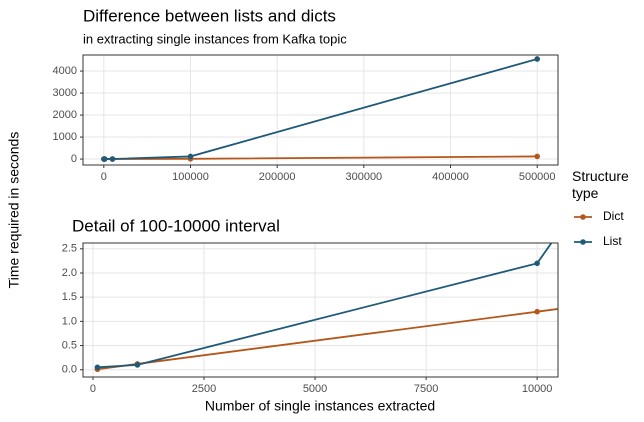 This screenshot has height=422, width=644. What do you see at coordinates (537, 389) in the screenshot?
I see `x-tick-label: 10000` at bounding box center [537, 389].